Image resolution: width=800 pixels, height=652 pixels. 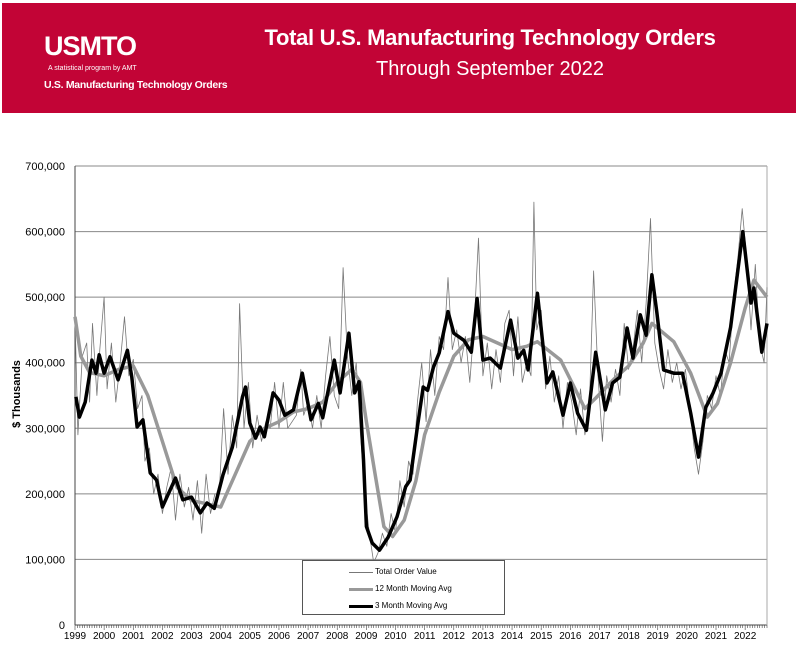 What do you see at coordinates (366, 636) in the screenshot?
I see `x-tick-label: 2009` at bounding box center [366, 636].